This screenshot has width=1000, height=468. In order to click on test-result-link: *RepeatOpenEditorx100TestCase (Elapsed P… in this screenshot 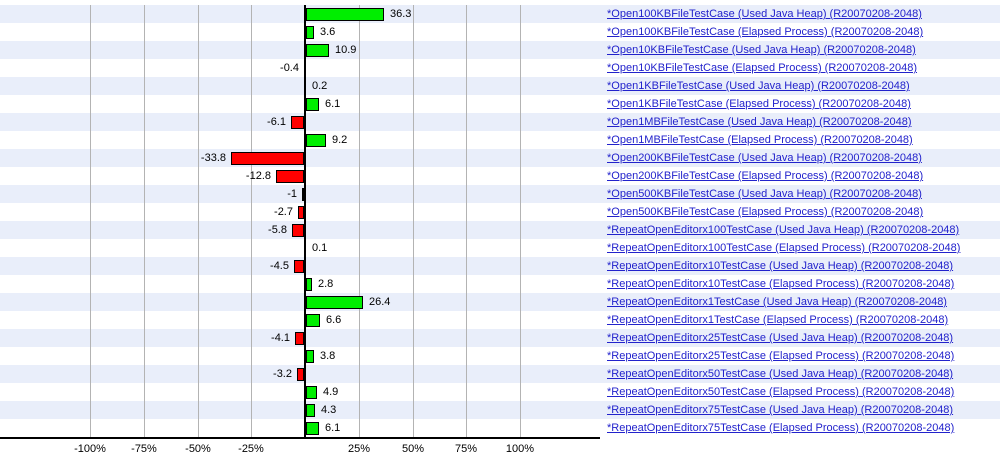, I will do `click(784, 248)`.